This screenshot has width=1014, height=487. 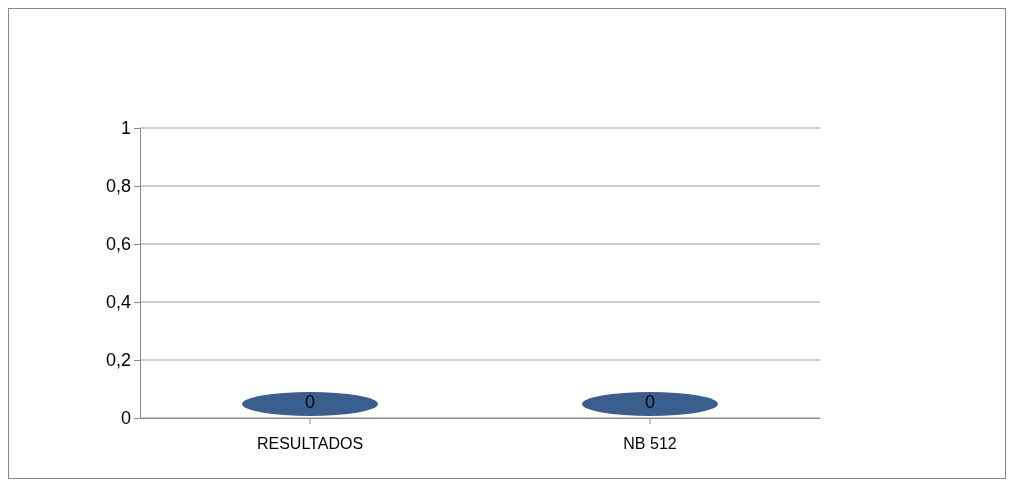 I want to click on y-tick-label: 0,2, so click(x=118, y=360).